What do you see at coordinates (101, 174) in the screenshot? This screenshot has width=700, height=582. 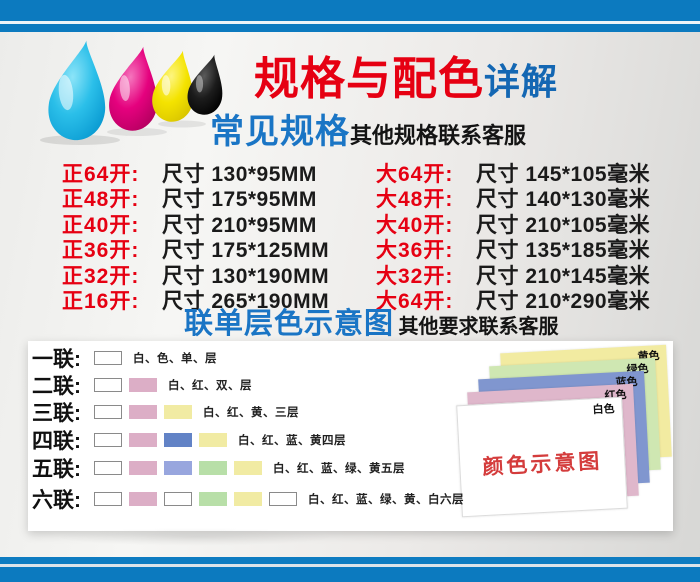 I see `spec-size-label: 正64开:` at bounding box center [101, 174].